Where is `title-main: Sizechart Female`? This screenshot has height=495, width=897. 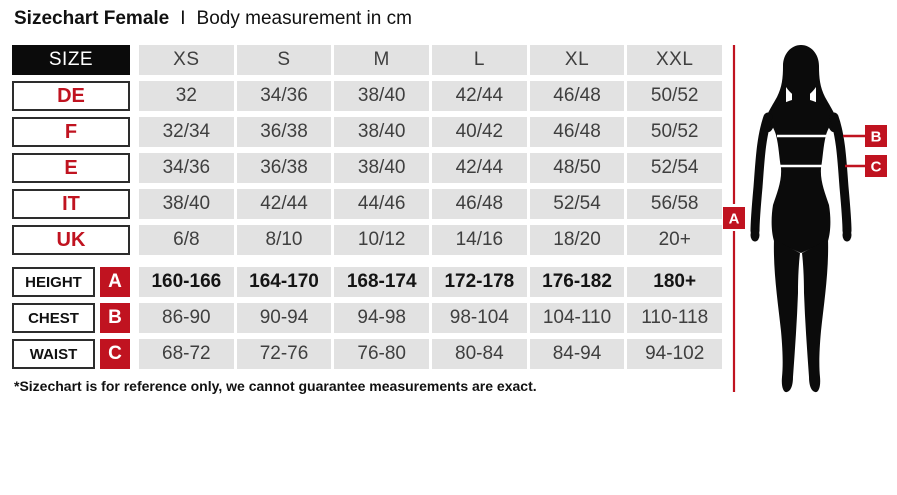
title-main: Sizechart Female is located at coordinates (92, 18).